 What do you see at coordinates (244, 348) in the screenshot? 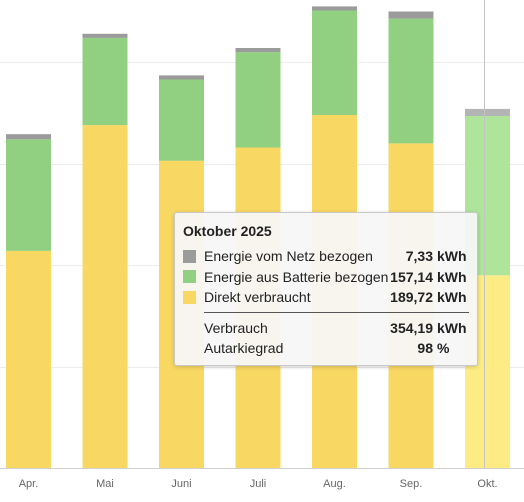
I see `tooltip-label: Autarkiegrad` at bounding box center [244, 348].